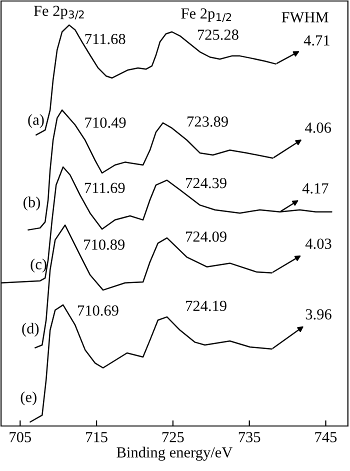 The image size is (350, 471). Describe the element at coordinates (305, 17) in the screenshot. I see `text: FWHM` at that location.